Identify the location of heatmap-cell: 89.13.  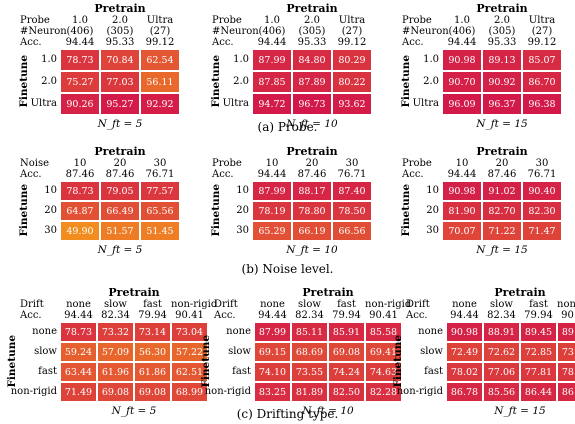
(502, 60).